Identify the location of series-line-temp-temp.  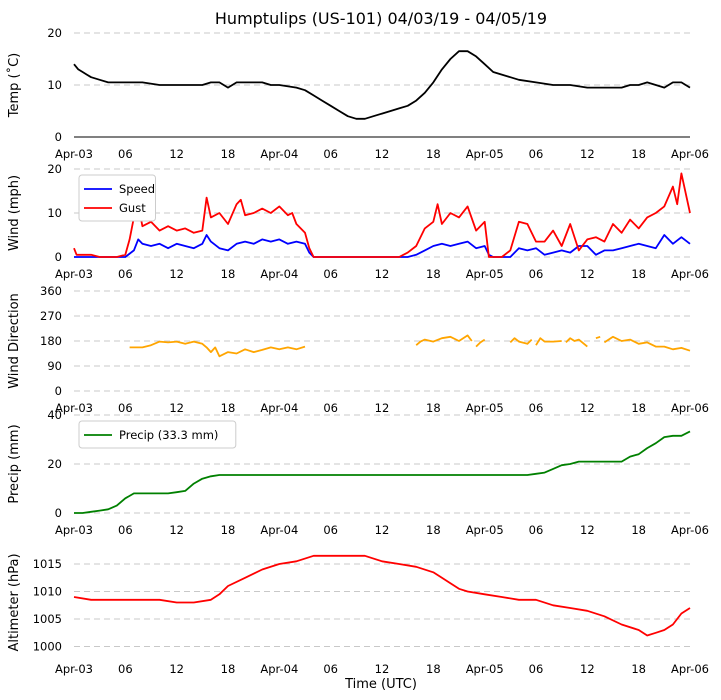
(382, 85).